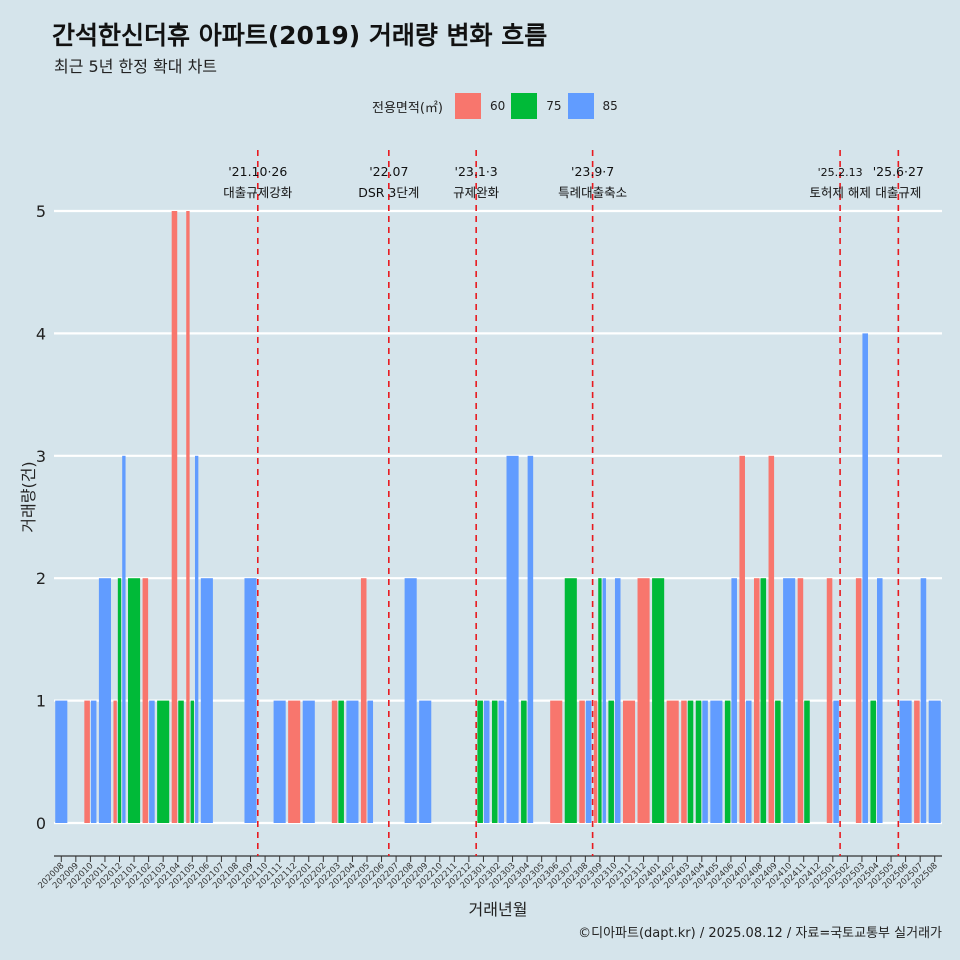  I want to click on legend-label-75: 75, so click(554, 106).